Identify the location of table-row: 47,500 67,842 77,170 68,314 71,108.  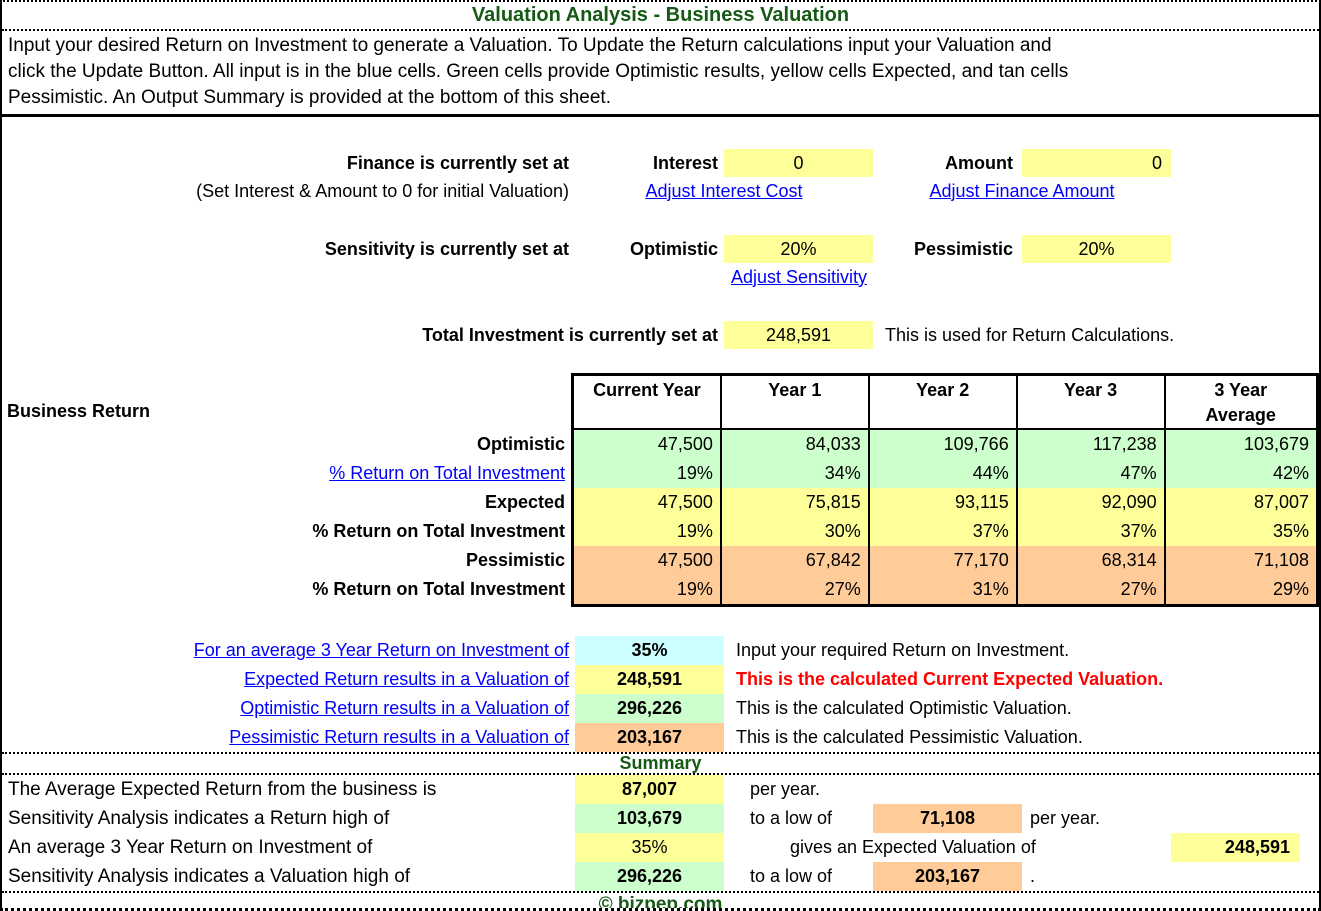
(945, 560).